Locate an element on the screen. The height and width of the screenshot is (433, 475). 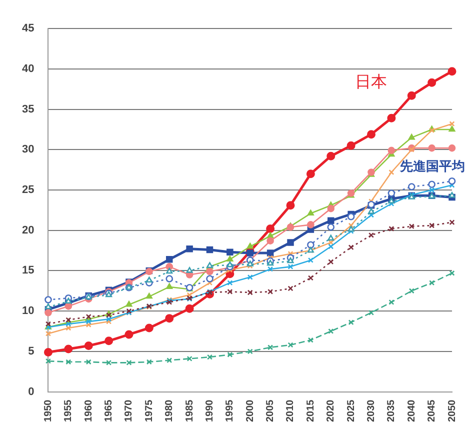
x-tick-label: 2025 is located at coordinates (351, 410).